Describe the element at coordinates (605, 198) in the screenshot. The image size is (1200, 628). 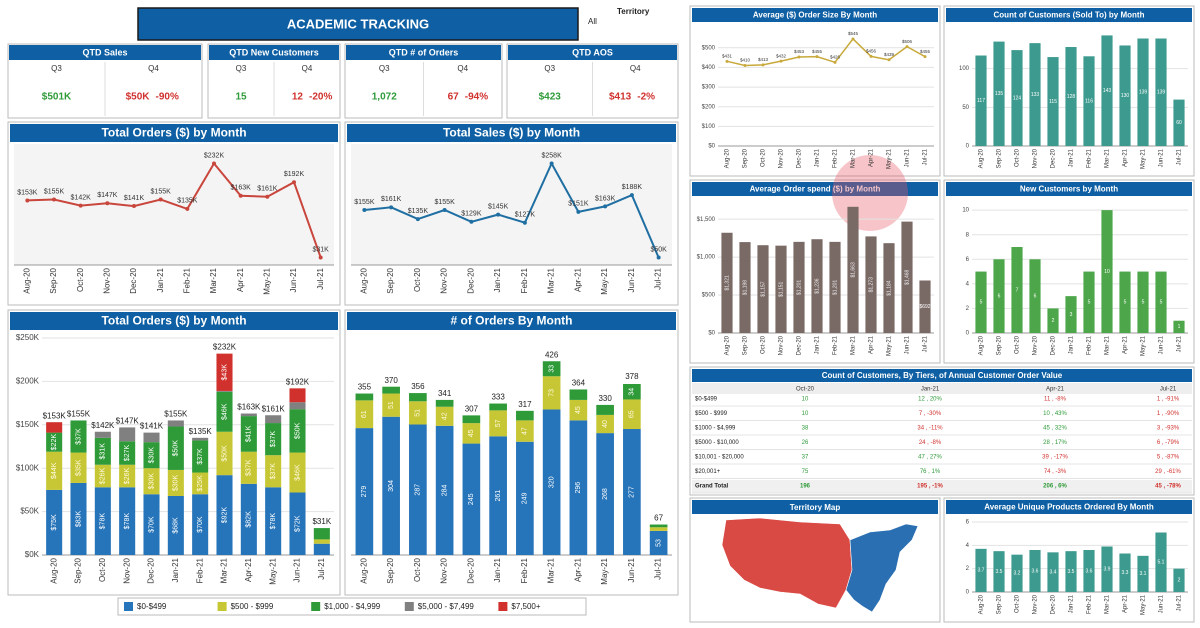
I see `data-label: $163K` at that location.